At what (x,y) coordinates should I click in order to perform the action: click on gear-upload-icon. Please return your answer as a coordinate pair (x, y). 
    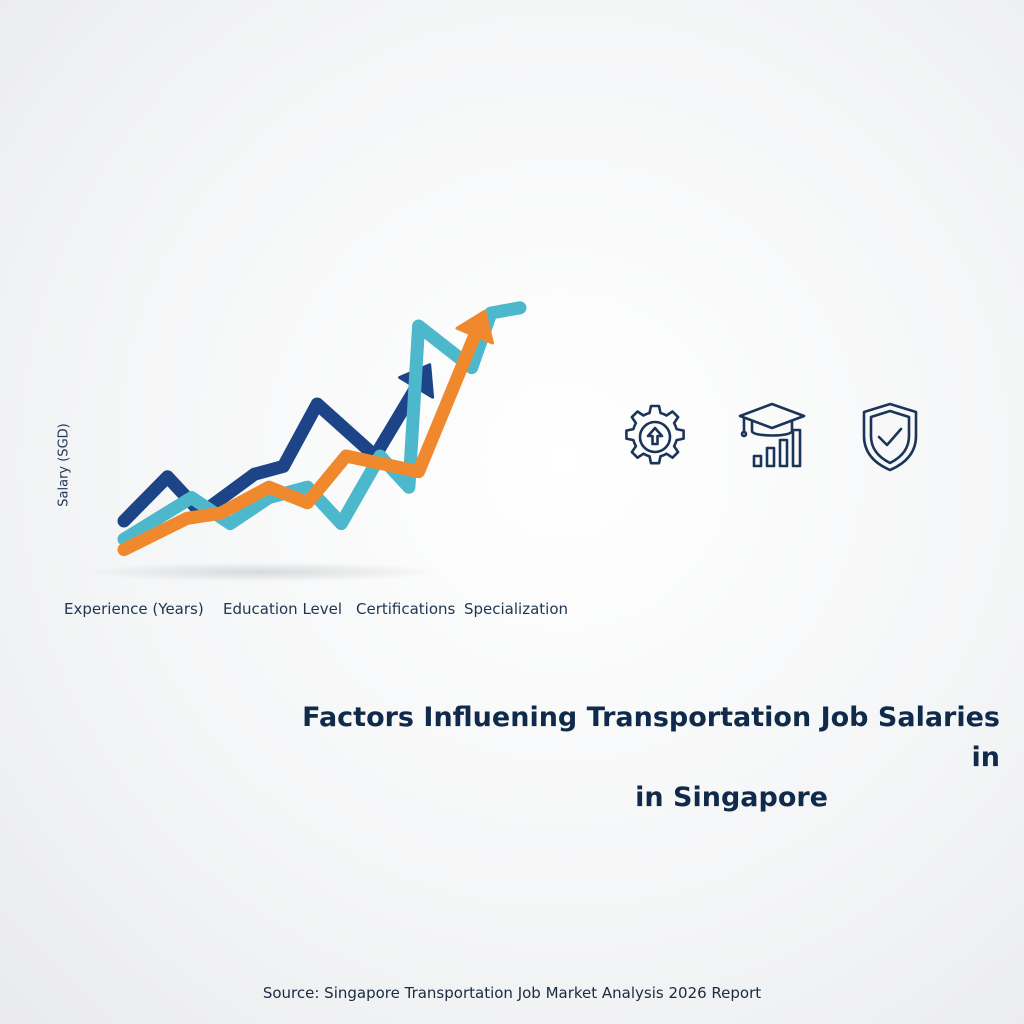
    Looking at the image, I should click on (655, 434).